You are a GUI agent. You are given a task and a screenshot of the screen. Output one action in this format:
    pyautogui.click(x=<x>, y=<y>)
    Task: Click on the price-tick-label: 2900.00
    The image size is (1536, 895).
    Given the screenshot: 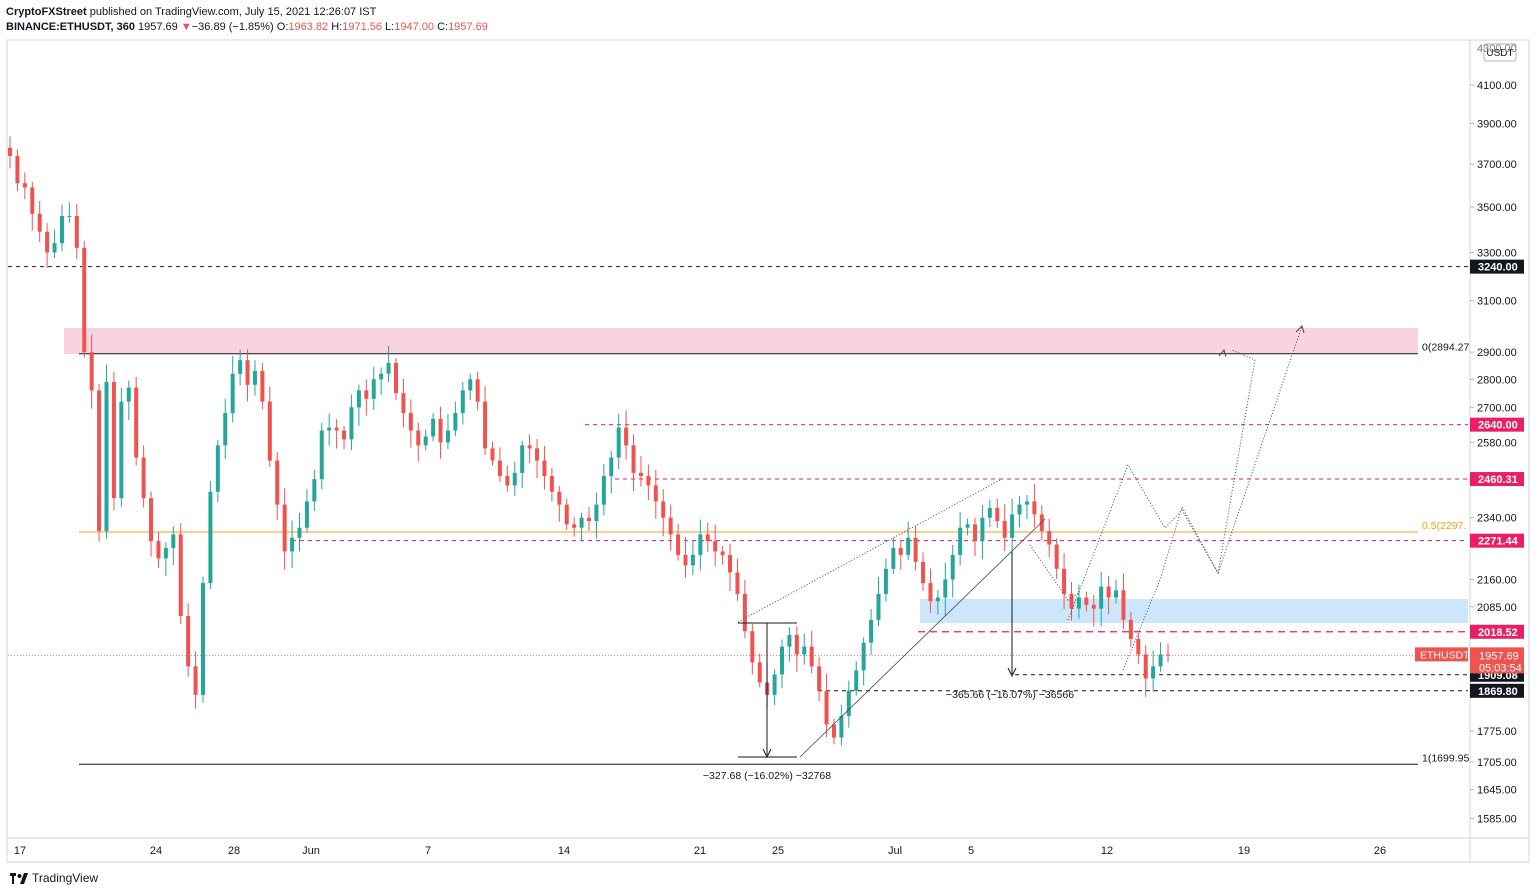 What is the action you would take?
    pyautogui.click(x=1497, y=353)
    